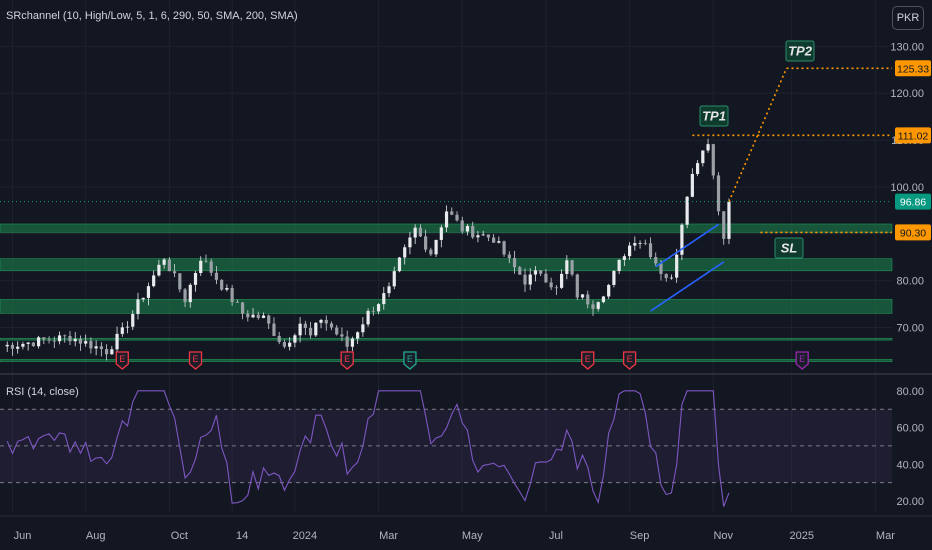  I want to click on price-tick-label: 100.00, so click(907, 188).